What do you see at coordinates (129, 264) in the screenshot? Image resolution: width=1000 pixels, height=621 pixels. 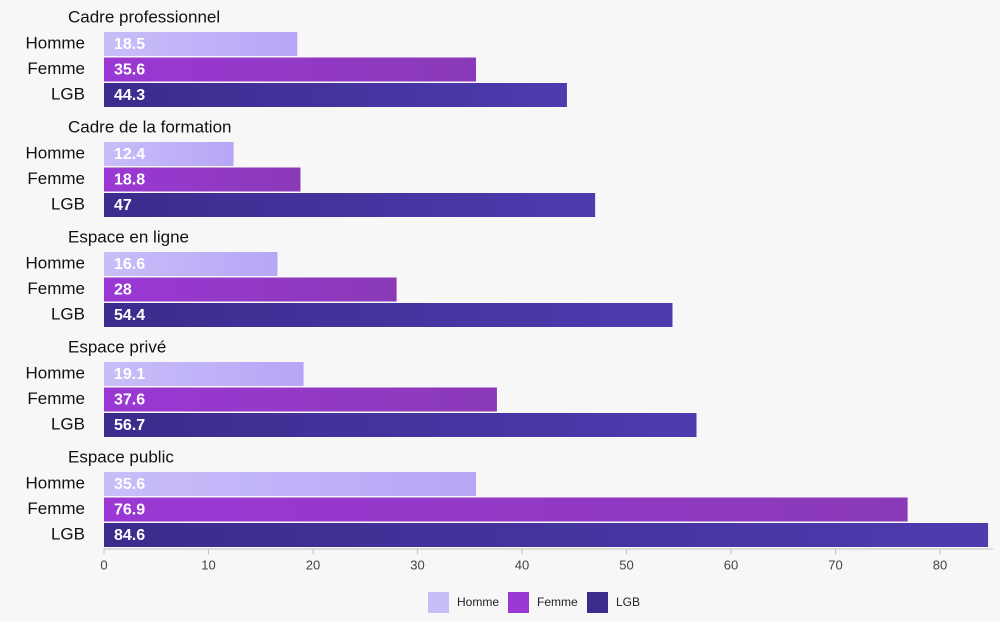 I see `value-label: 16.6` at bounding box center [129, 264].